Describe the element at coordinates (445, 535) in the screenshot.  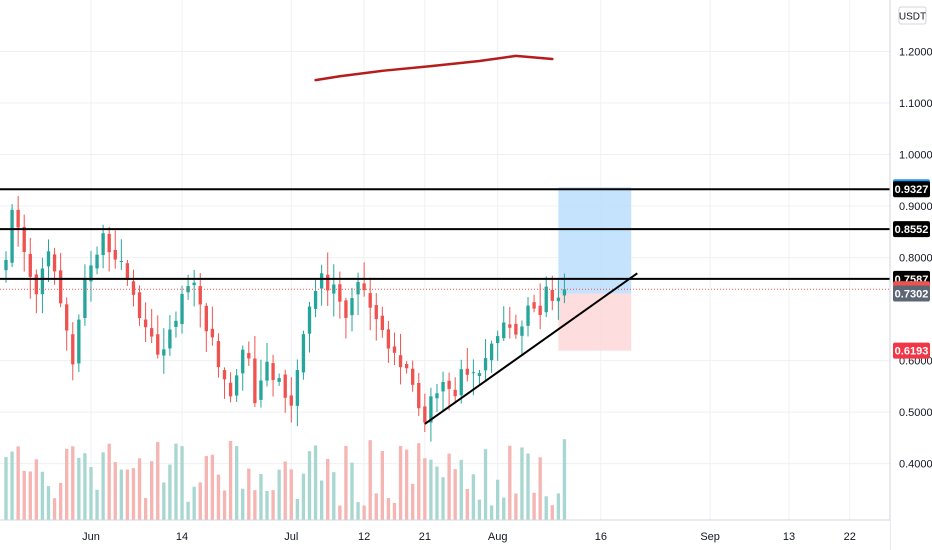
I see `time-axis-background` at that location.